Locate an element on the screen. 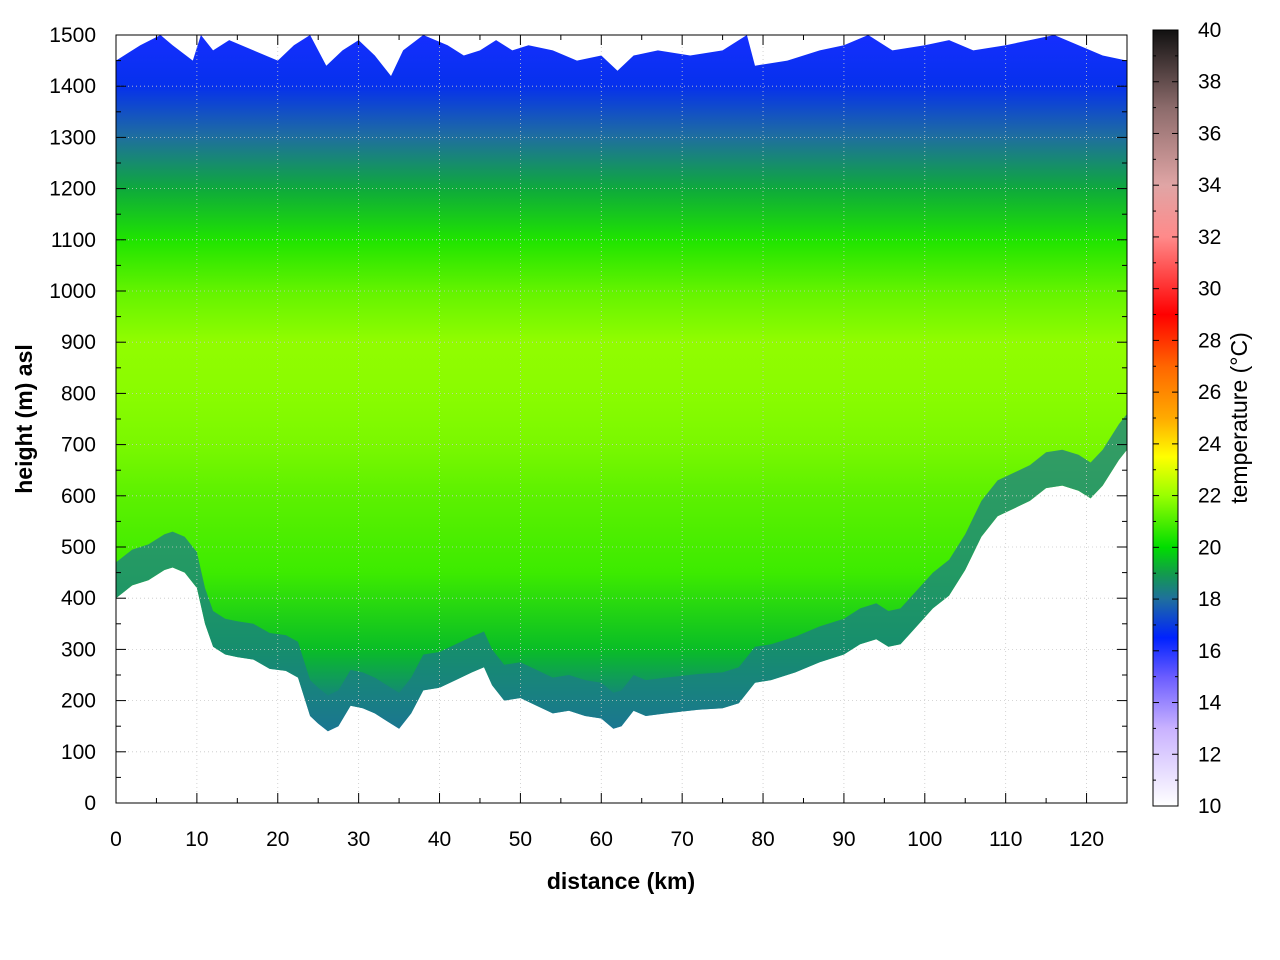 This screenshot has height=960, width=1280. x-tick-label: 100 is located at coordinates (924, 839).